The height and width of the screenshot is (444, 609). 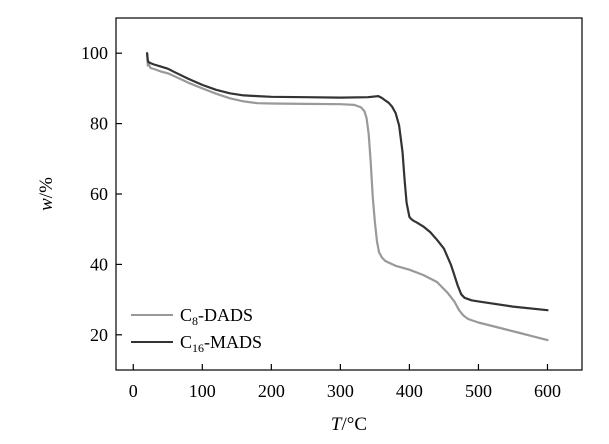 I want to click on legend-label-1: C8-DADS, so click(x=216, y=316).